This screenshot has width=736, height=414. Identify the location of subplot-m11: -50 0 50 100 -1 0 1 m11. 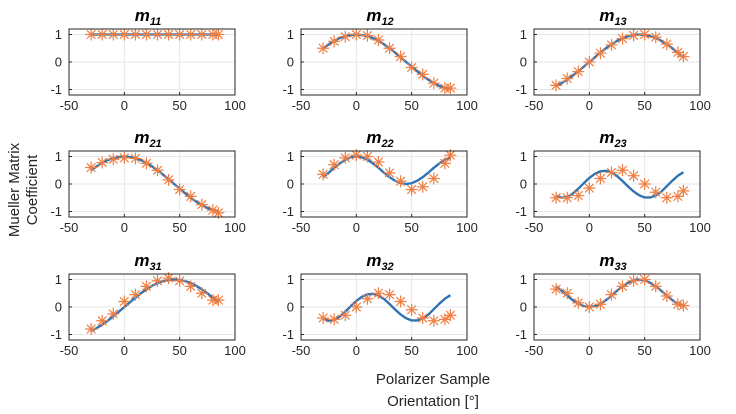
(147, 59).